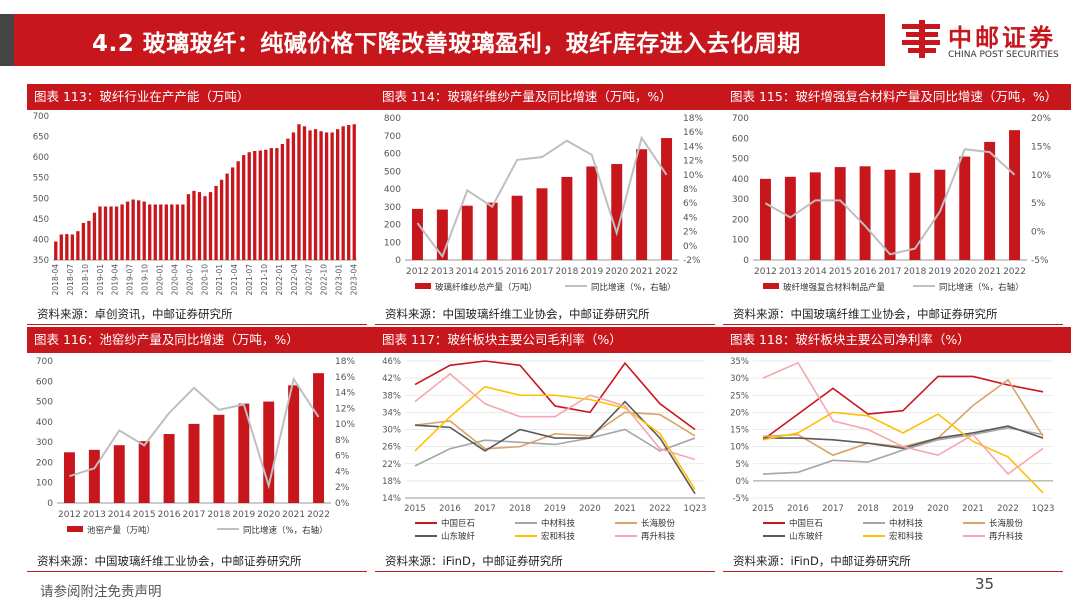 The width and height of the screenshot is (1080, 608). I want to click on y-tick-label: 14%, so click(391, 499).